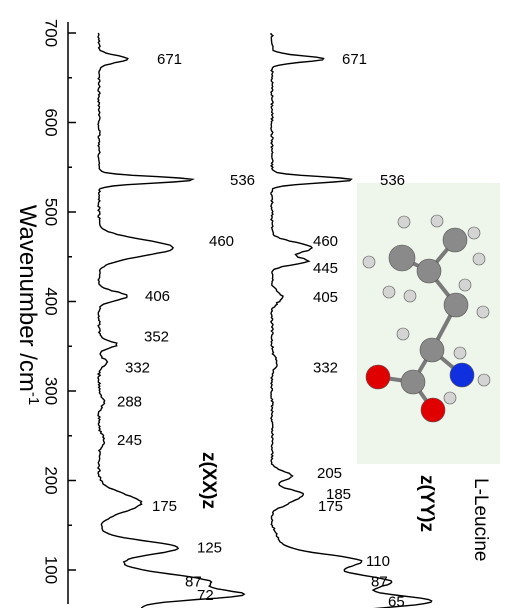  What do you see at coordinates (480, 519) in the screenshot?
I see `molecule-name: L-Leucine` at bounding box center [480, 519].